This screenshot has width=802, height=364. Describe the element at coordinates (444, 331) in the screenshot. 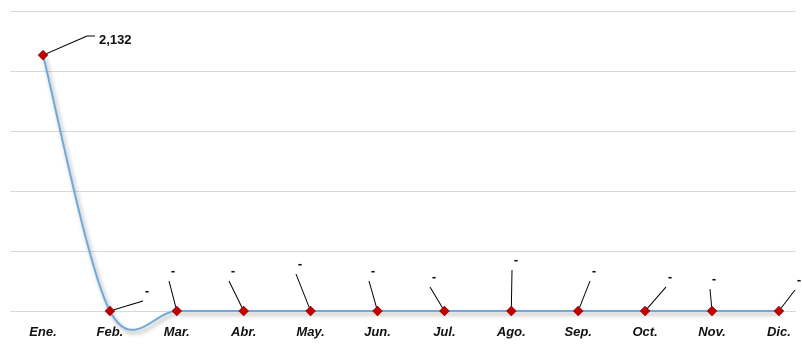

I see `x-tick-label: Jul.` at that location.